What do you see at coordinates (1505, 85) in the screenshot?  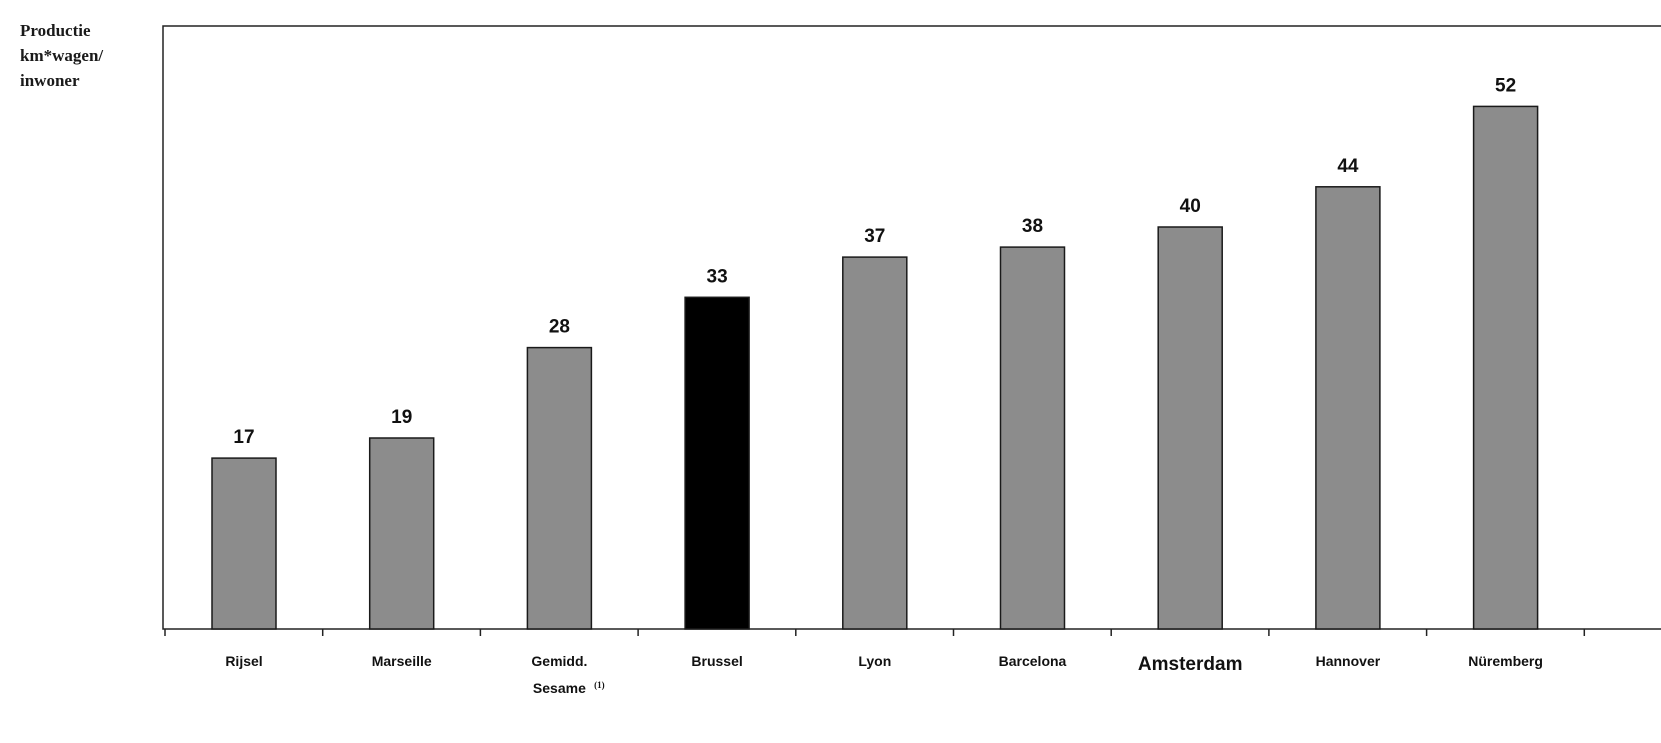 I see `value-label: 52` at bounding box center [1505, 85].